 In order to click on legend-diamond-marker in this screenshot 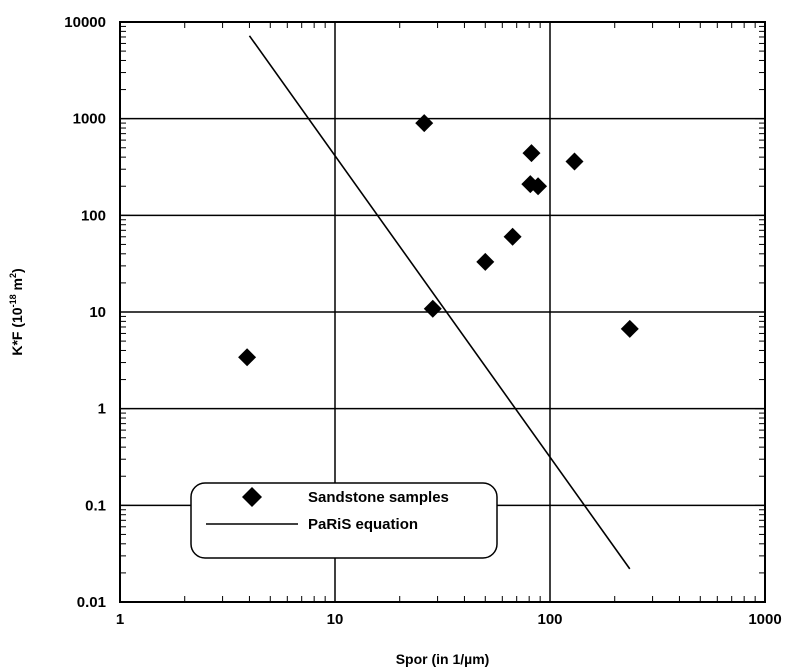, I will do `click(252, 497)`.